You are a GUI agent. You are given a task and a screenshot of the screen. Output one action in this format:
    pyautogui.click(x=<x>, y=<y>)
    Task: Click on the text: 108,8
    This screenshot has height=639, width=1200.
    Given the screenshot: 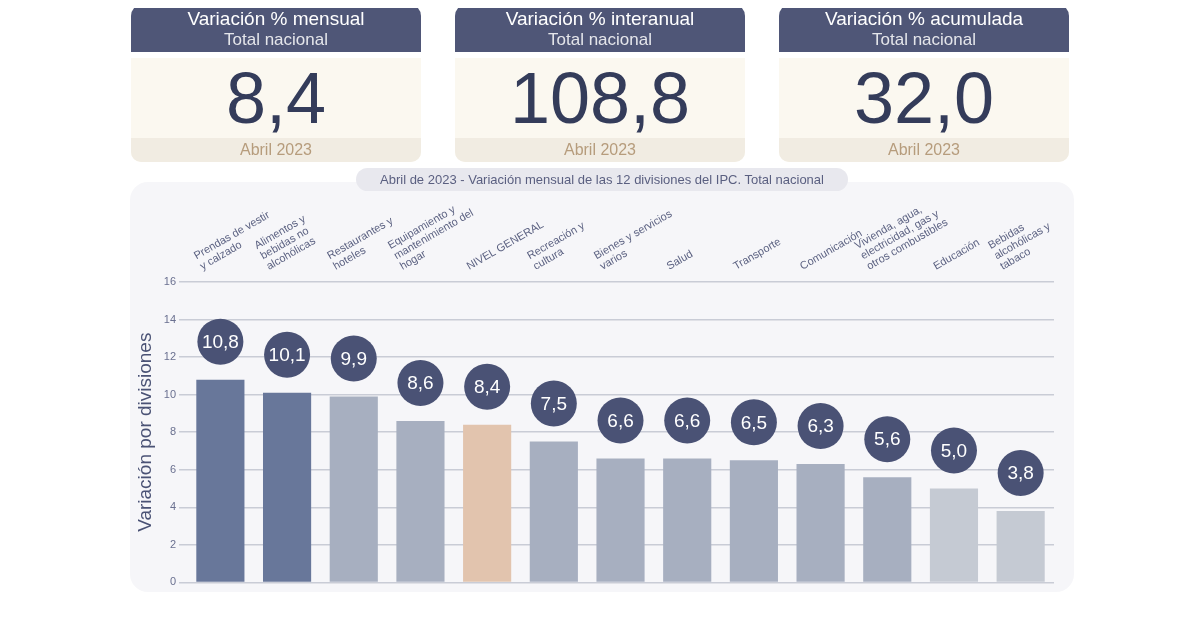 What is the action you would take?
    pyautogui.click(x=600, y=98)
    